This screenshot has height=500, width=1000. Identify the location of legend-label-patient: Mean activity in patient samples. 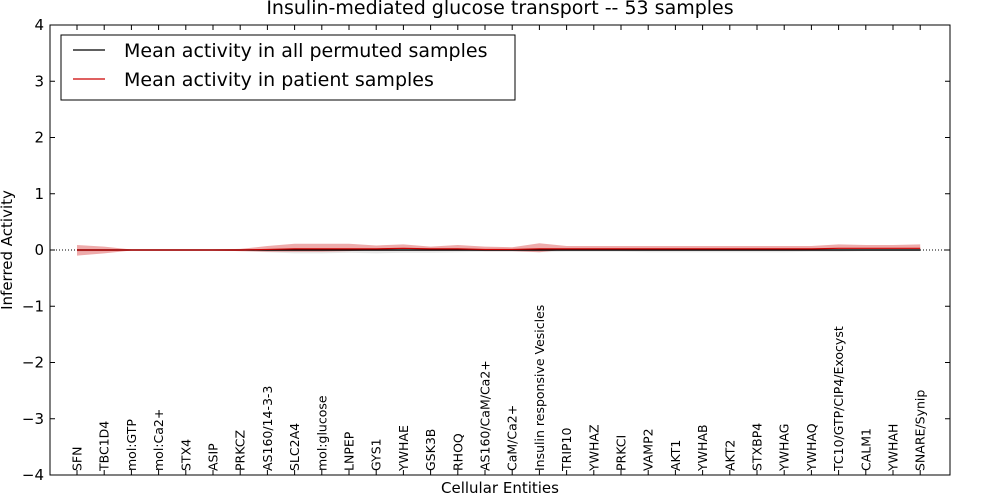
(279, 80).